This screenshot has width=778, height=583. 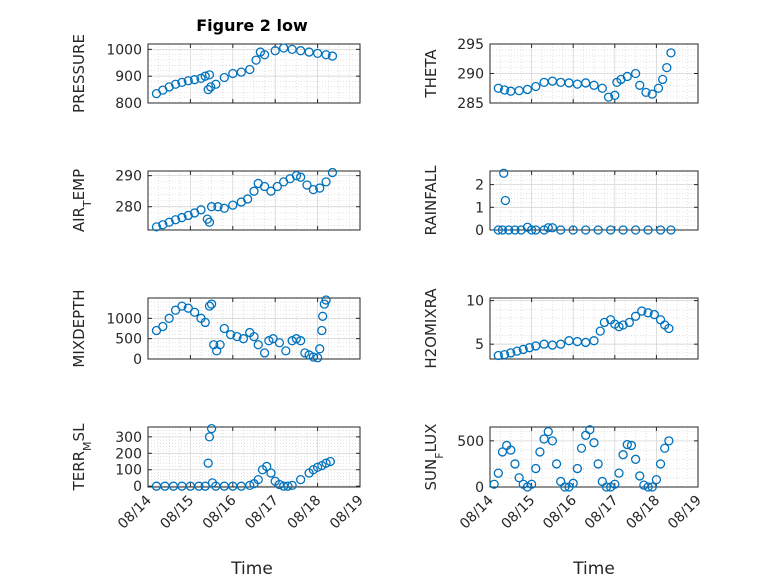 What do you see at coordinates (82, 200) in the screenshot?
I see `y-axis-label: AIRTEMP` at bounding box center [82, 200].